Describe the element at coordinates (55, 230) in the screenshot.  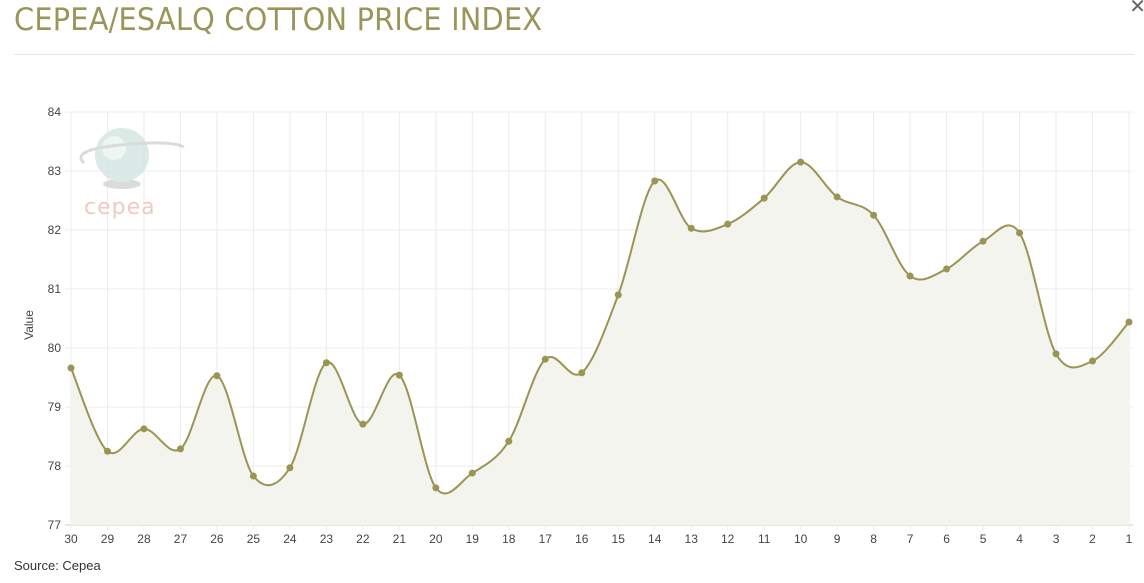
I see `y-tick-label: 82` at that location.